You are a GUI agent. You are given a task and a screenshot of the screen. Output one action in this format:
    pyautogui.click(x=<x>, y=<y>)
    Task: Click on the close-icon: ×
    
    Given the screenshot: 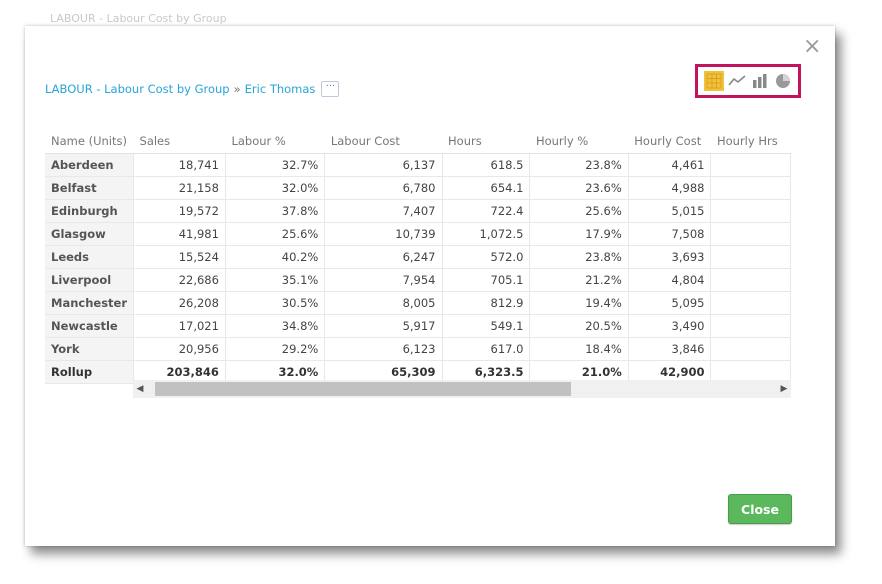 What is the action you would take?
    pyautogui.click(x=812, y=46)
    